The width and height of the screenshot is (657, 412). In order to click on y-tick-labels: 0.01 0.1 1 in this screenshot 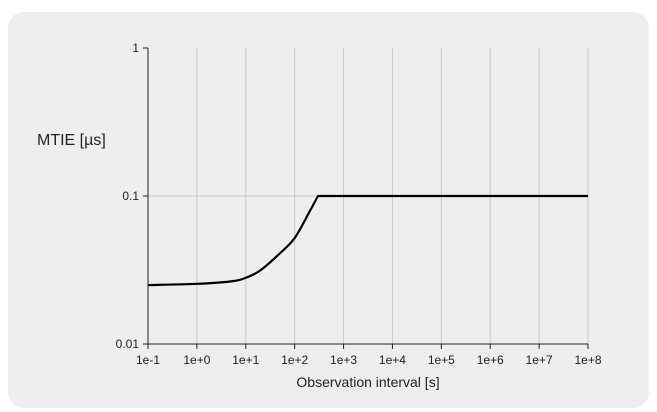, I will do `click(128, 196)`.